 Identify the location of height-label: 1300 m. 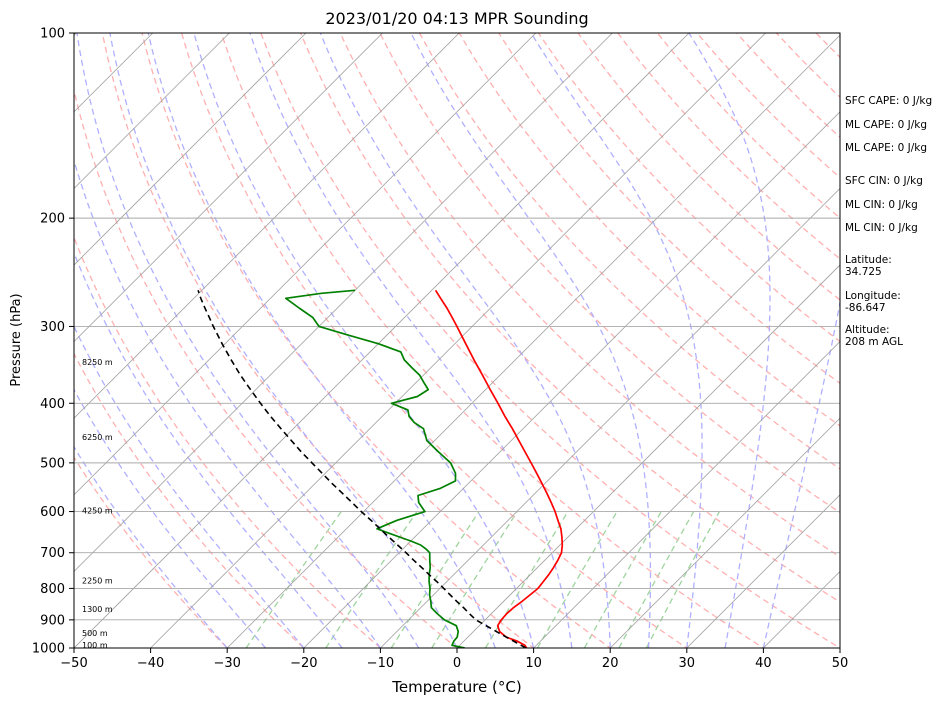
(97, 609).